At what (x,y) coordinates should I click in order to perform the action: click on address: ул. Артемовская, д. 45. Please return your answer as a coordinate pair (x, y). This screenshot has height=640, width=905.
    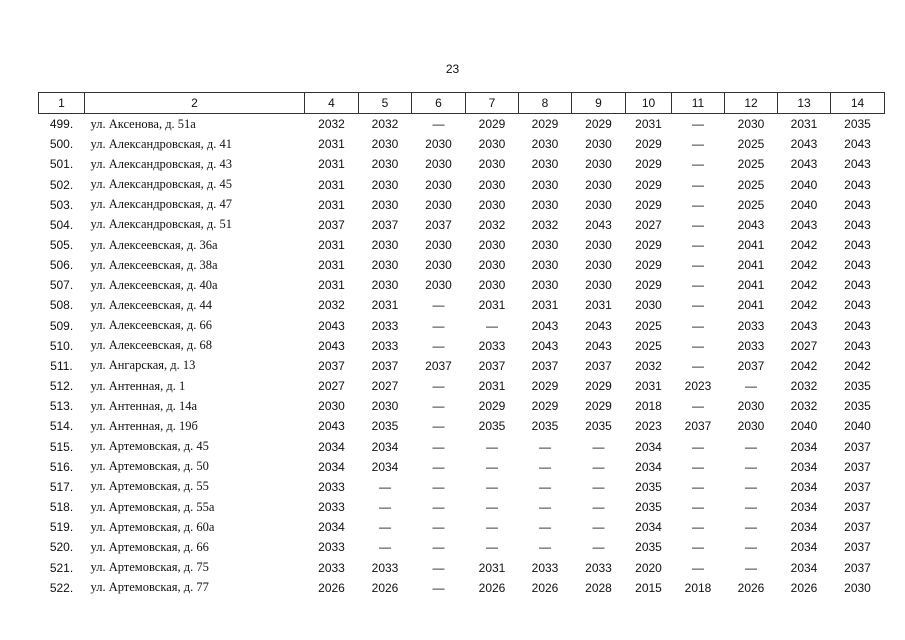
    Looking at the image, I should click on (149, 446).